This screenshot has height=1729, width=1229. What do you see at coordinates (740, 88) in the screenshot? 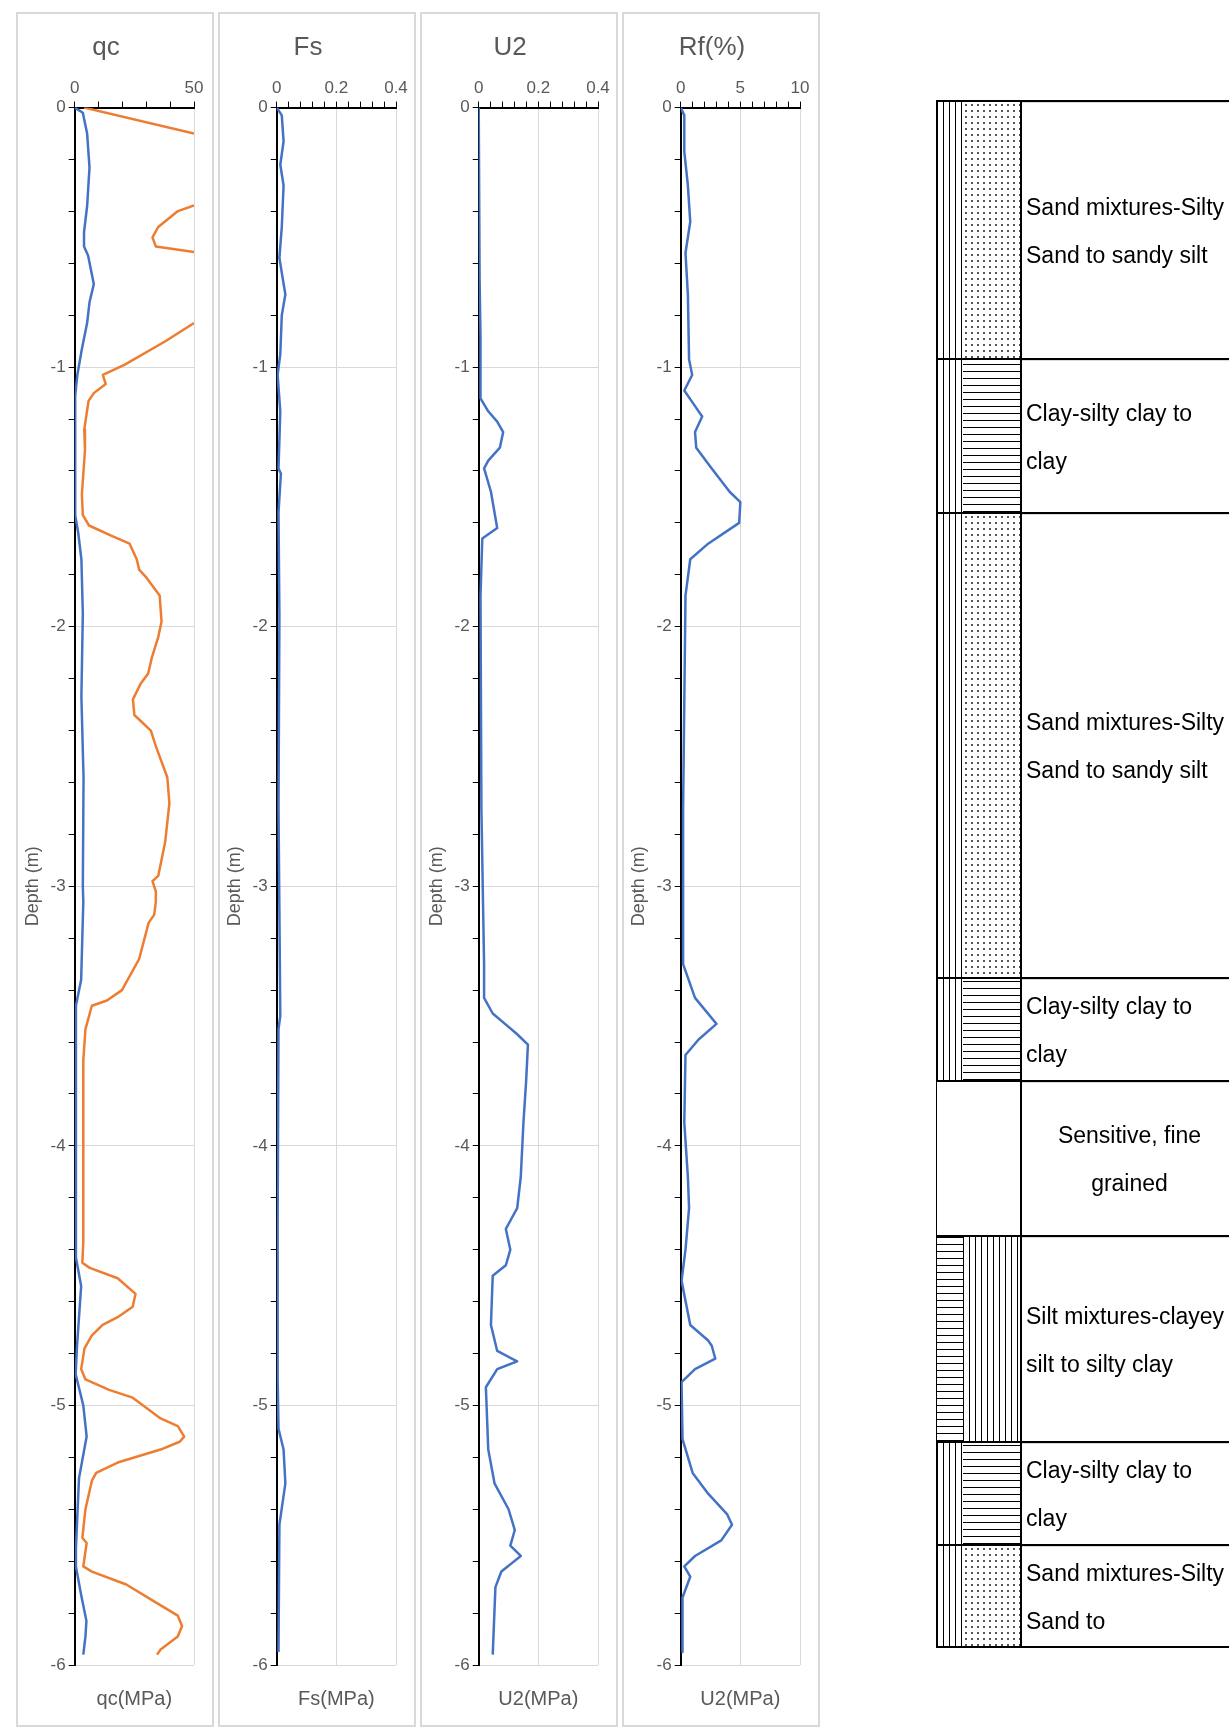
I see `x-tick-label: 5` at bounding box center [740, 88].